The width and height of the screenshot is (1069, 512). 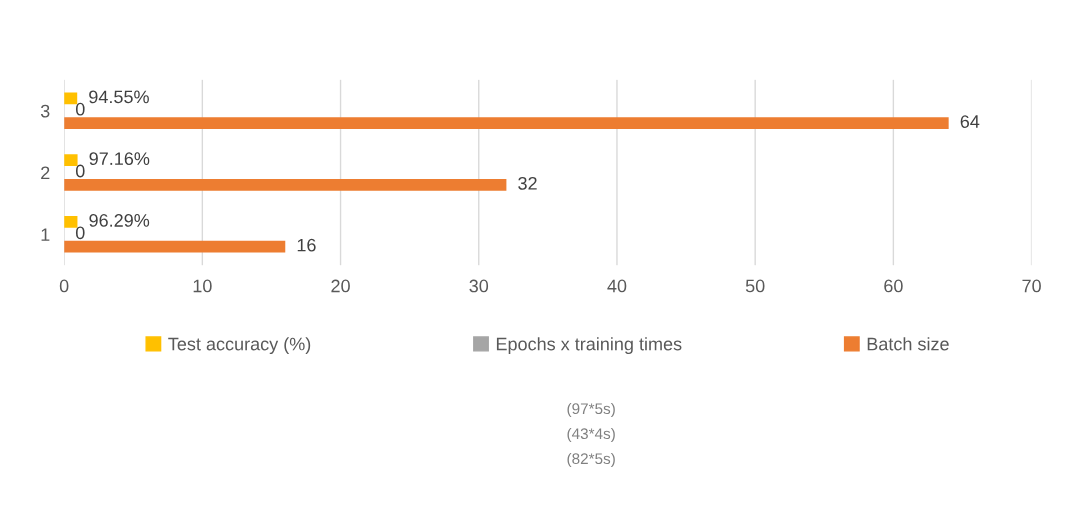 What do you see at coordinates (45, 173) in the screenshot?
I see `y-tick-label: 2` at bounding box center [45, 173].